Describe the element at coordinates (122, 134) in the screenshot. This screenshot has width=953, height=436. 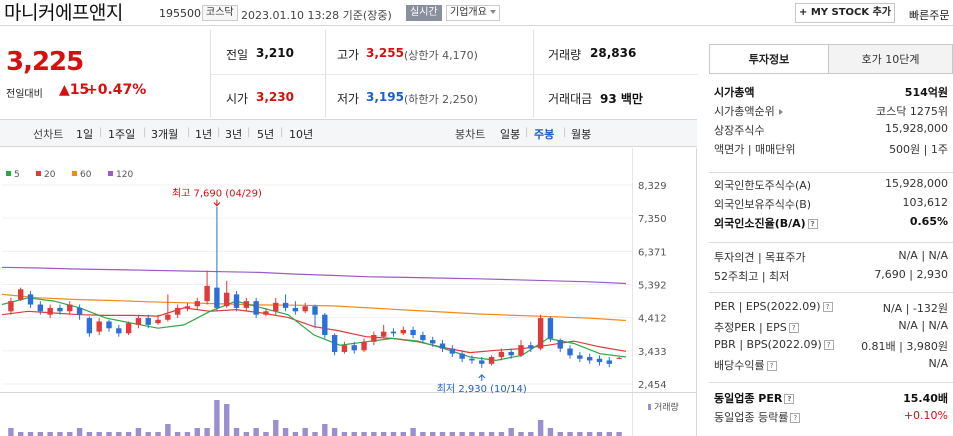
I see `period-1w: 1주일` at that location.